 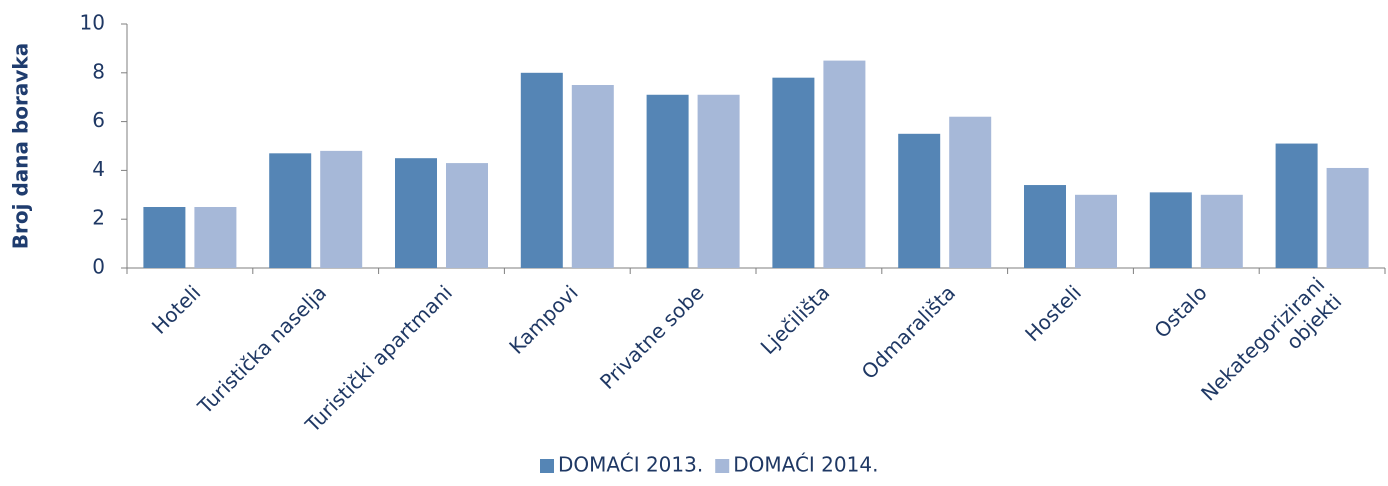 What do you see at coordinates (1053, 313) in the screenshot?
I see `x-tick-label: Hosteli` at bounding box center [1053, 313].